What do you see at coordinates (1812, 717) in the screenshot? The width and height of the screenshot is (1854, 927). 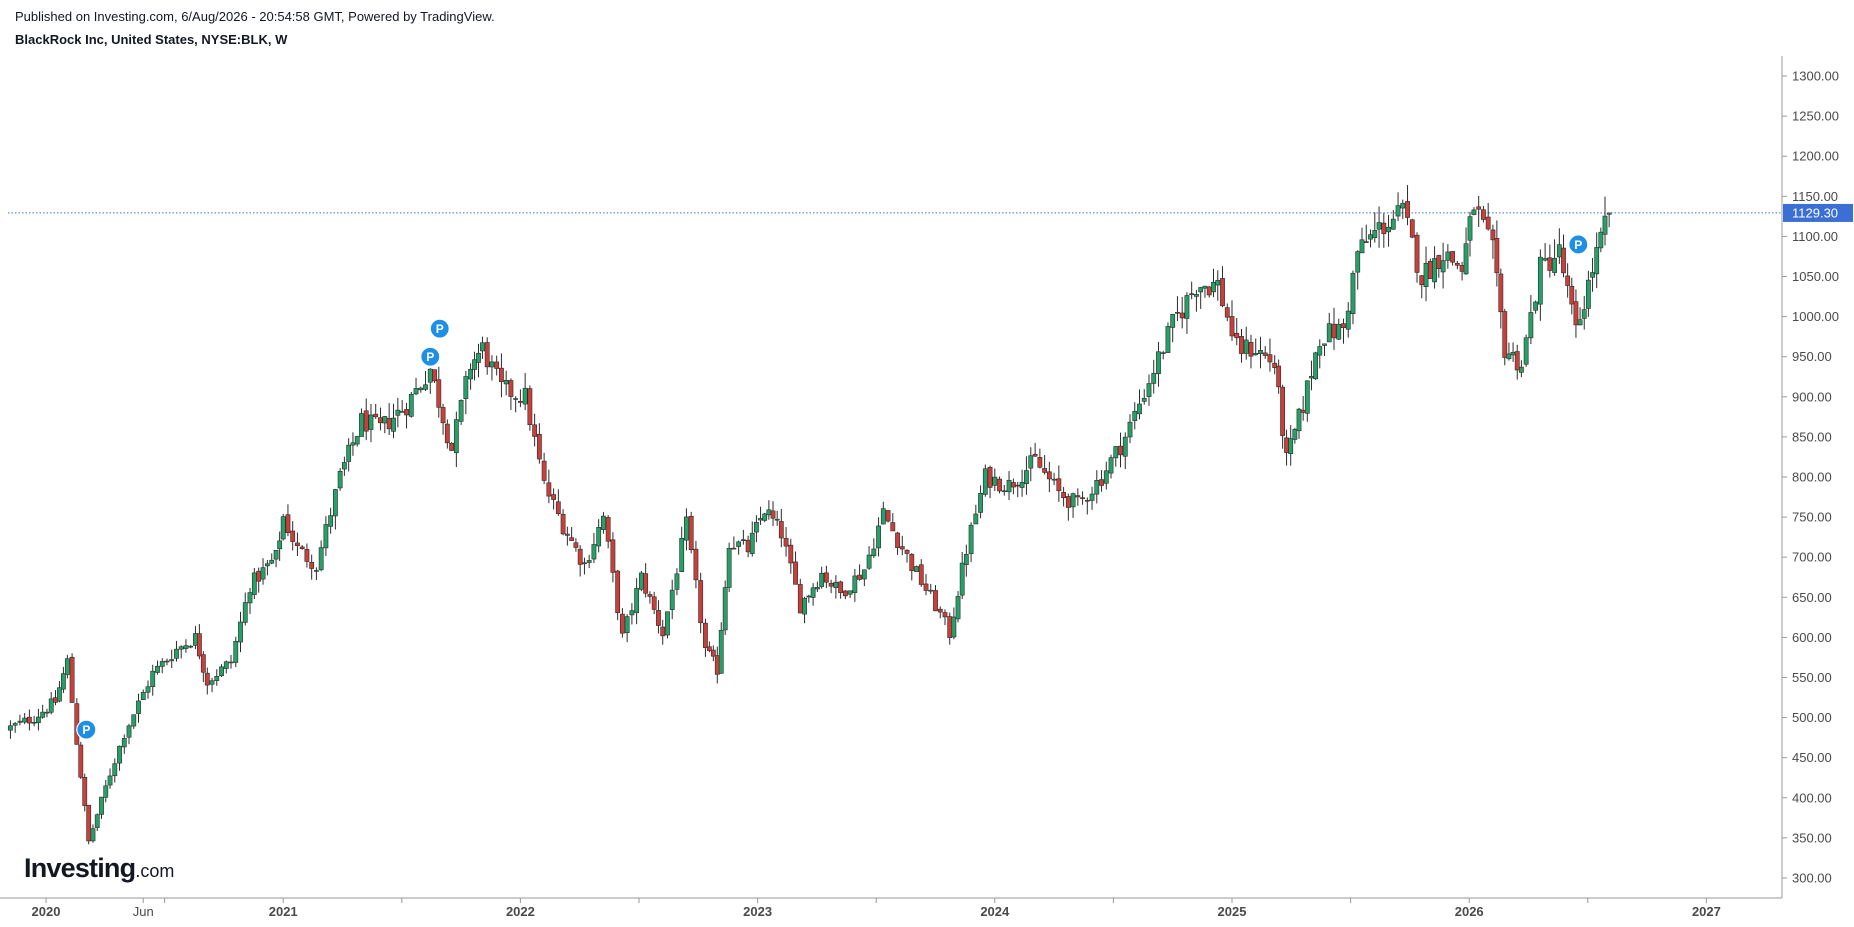 I see `y-tick-label: 500.00` at bounding box center [1812, 717].